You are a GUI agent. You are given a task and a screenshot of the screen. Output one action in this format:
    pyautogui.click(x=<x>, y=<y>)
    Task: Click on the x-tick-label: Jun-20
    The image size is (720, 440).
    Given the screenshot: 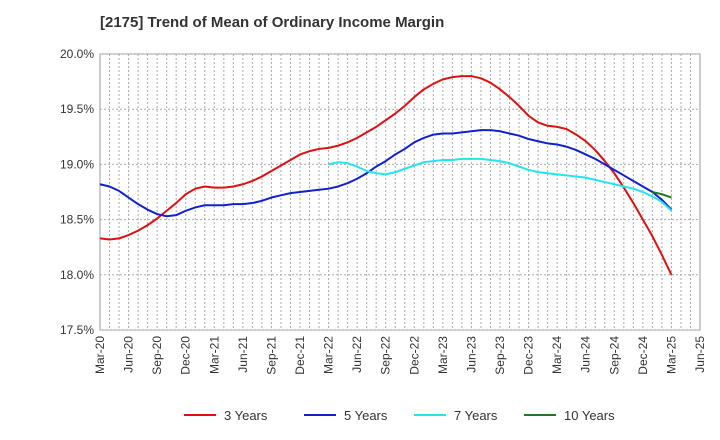 What is the action you would take?
    pyautogui.click(x=129, y=354)
    